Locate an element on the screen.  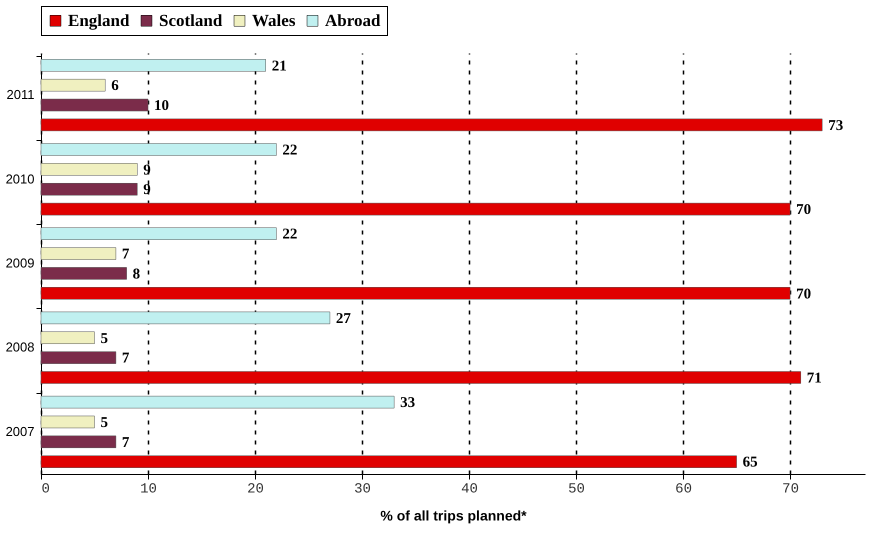
data-label: 10 is located at coordinates (162, 106).